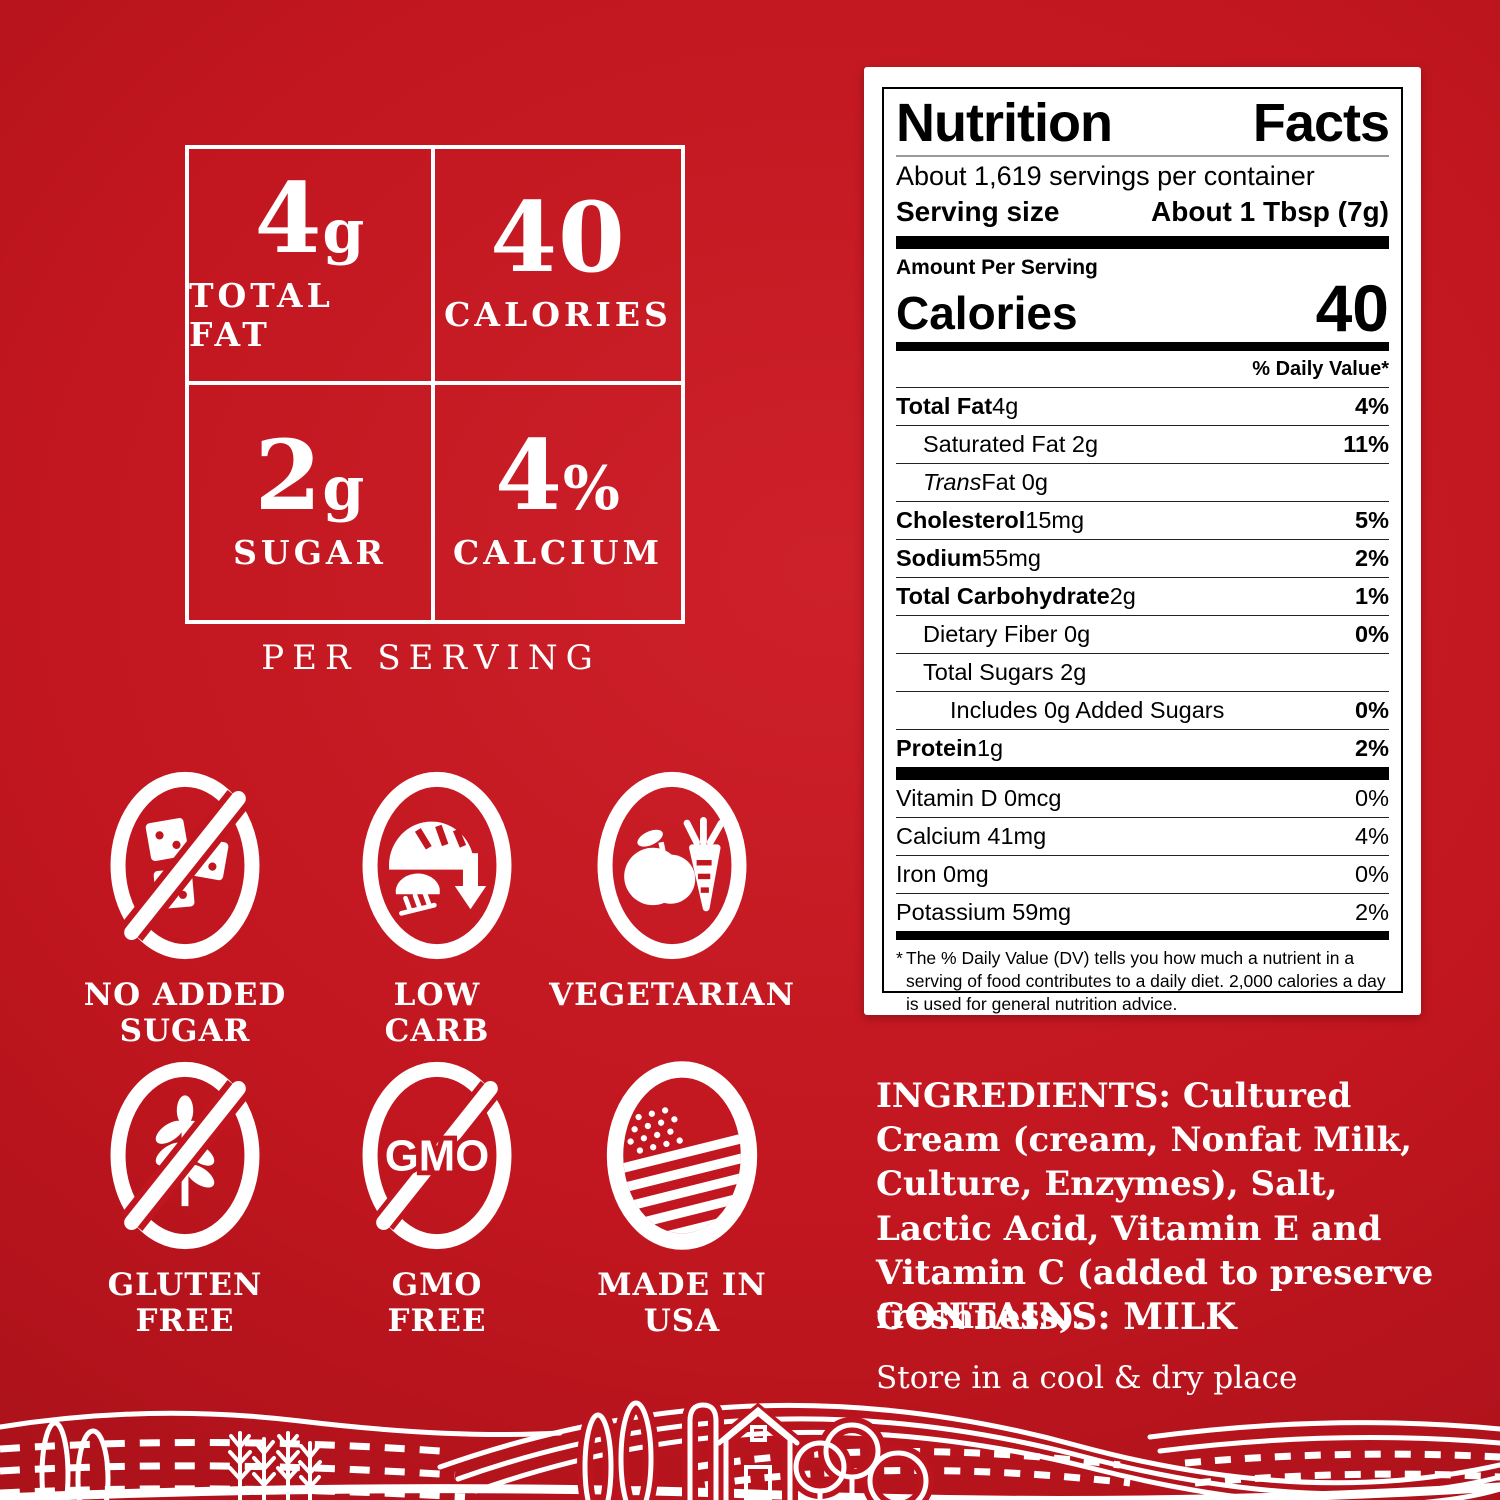 The width and height of the screenshot is (1500, 1500). I want to click on daily-value: 4%, so click(1372, 835).